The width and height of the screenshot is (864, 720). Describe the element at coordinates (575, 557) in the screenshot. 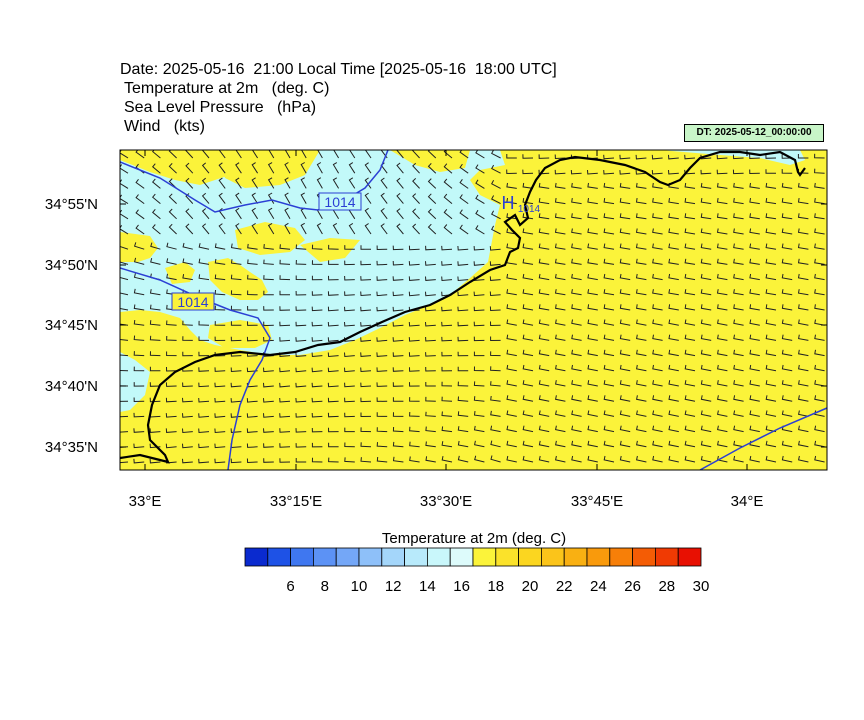

I see `colorbar-swatch` at that location.